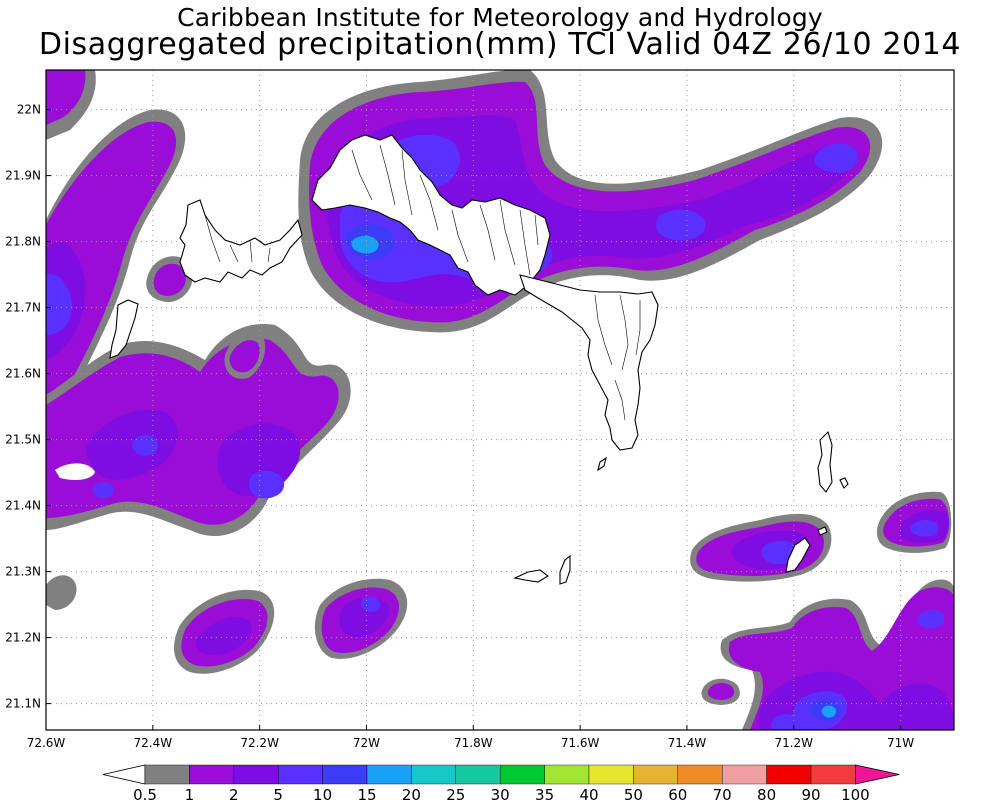 This screenshot has height=800, width=1000. Describe the element at coordinates (680, 225) in the screenshot. I see `precip-band-5mm-east` at that location.